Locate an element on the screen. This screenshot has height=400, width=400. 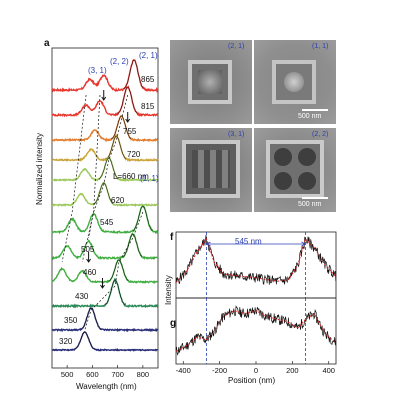
panel-g-label: g is located at coordinates (173, 323).